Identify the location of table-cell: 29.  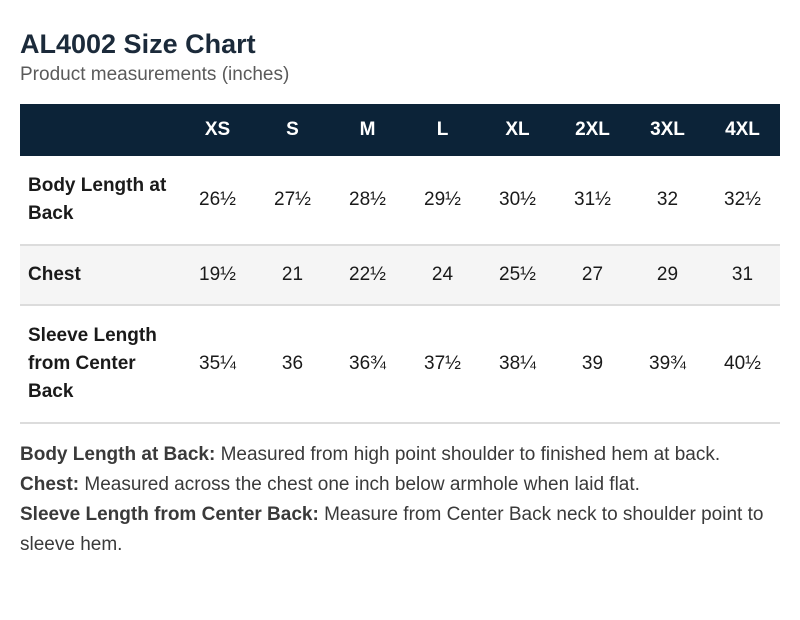
(667, 275).